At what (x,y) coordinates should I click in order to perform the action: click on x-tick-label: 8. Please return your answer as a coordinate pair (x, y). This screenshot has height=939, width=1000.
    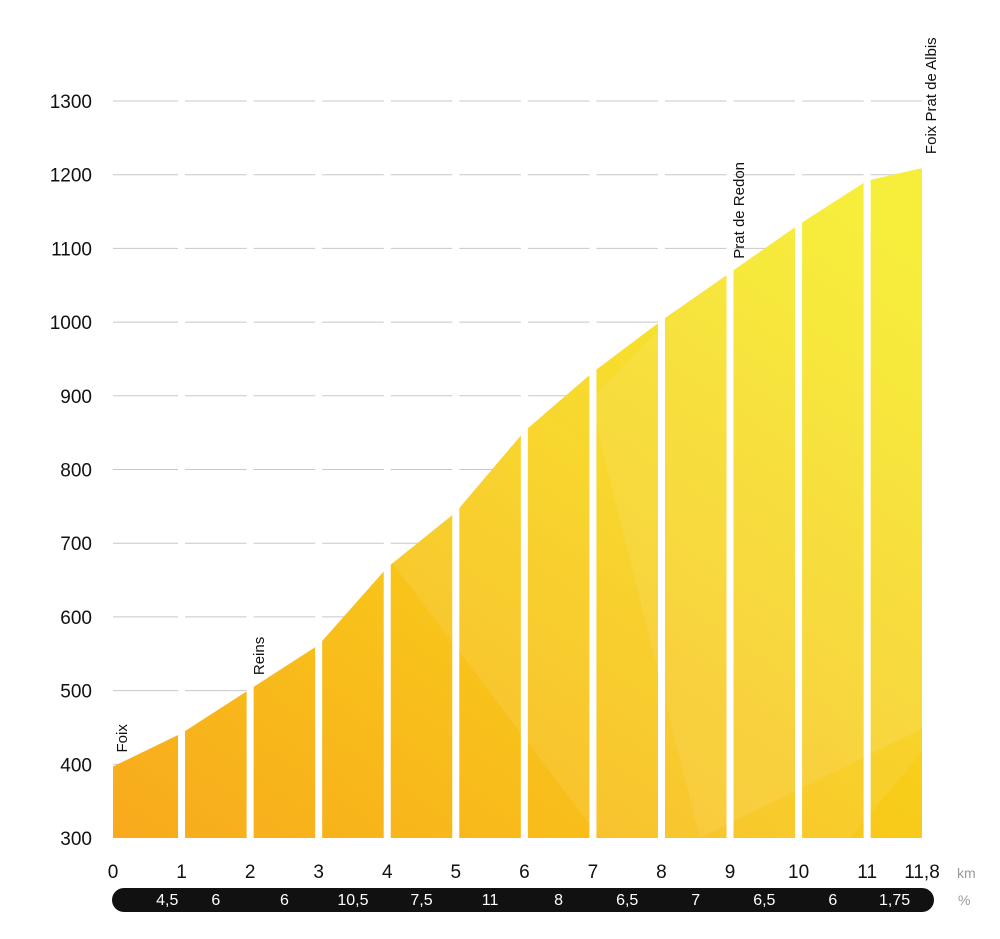
    Looking at the image, I should click on (661, 872).